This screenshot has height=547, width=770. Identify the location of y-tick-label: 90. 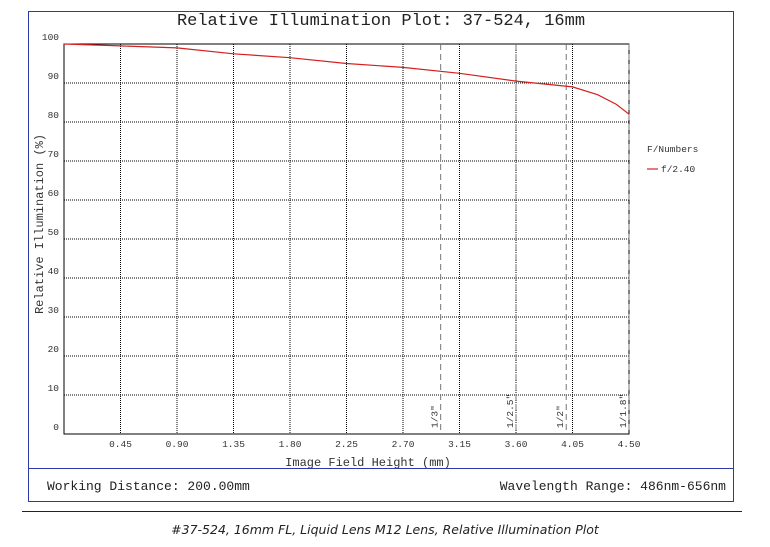
(54, 76).